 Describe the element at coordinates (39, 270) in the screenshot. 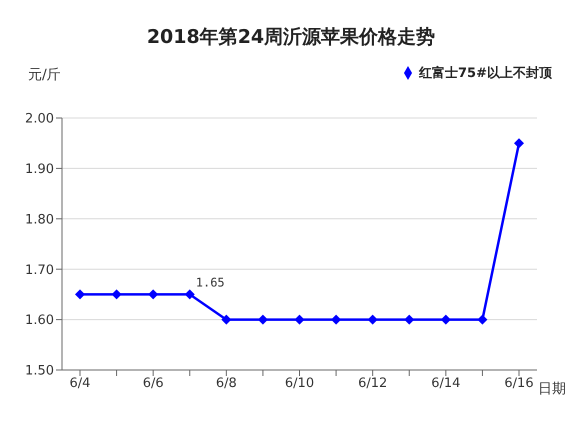

I see `y-tick-label: 1.70` at that location.